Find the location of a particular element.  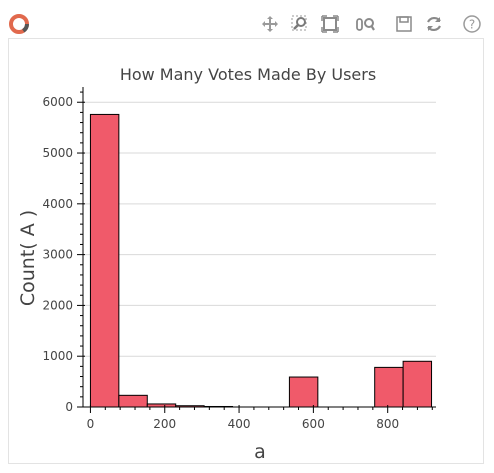

help-tool: ? is located at coordinates (472, 24).